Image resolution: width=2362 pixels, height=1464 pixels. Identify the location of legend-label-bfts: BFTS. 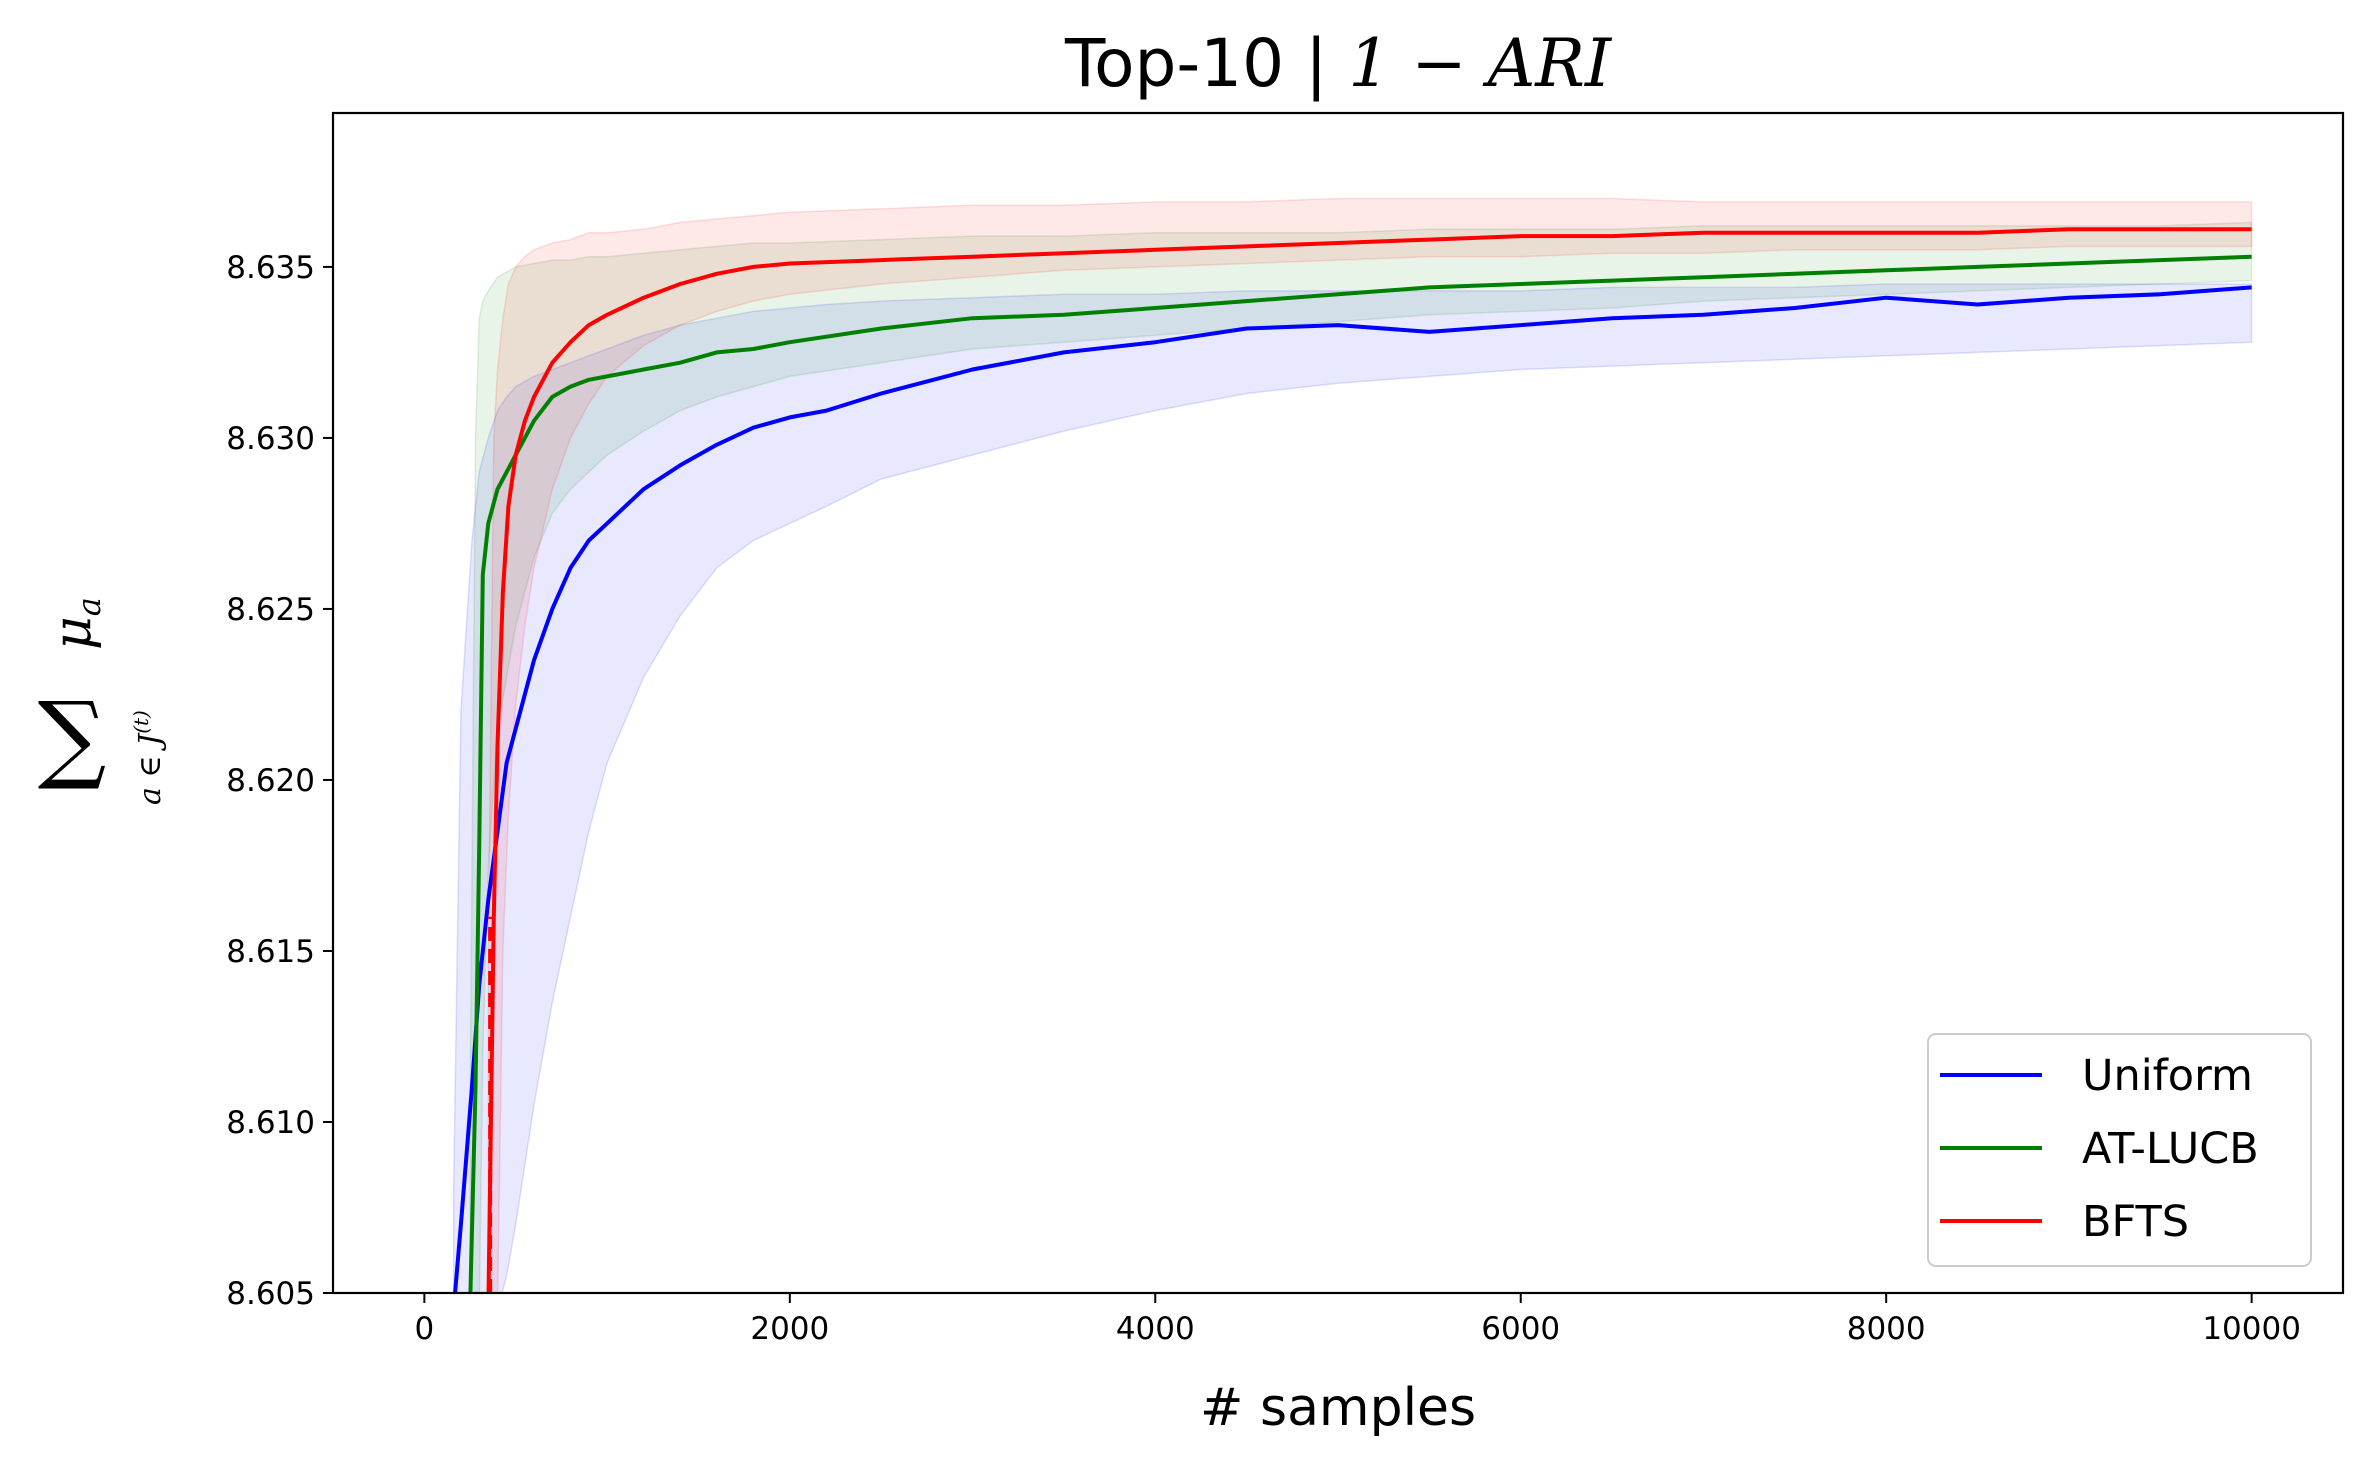
(2135, 1222).